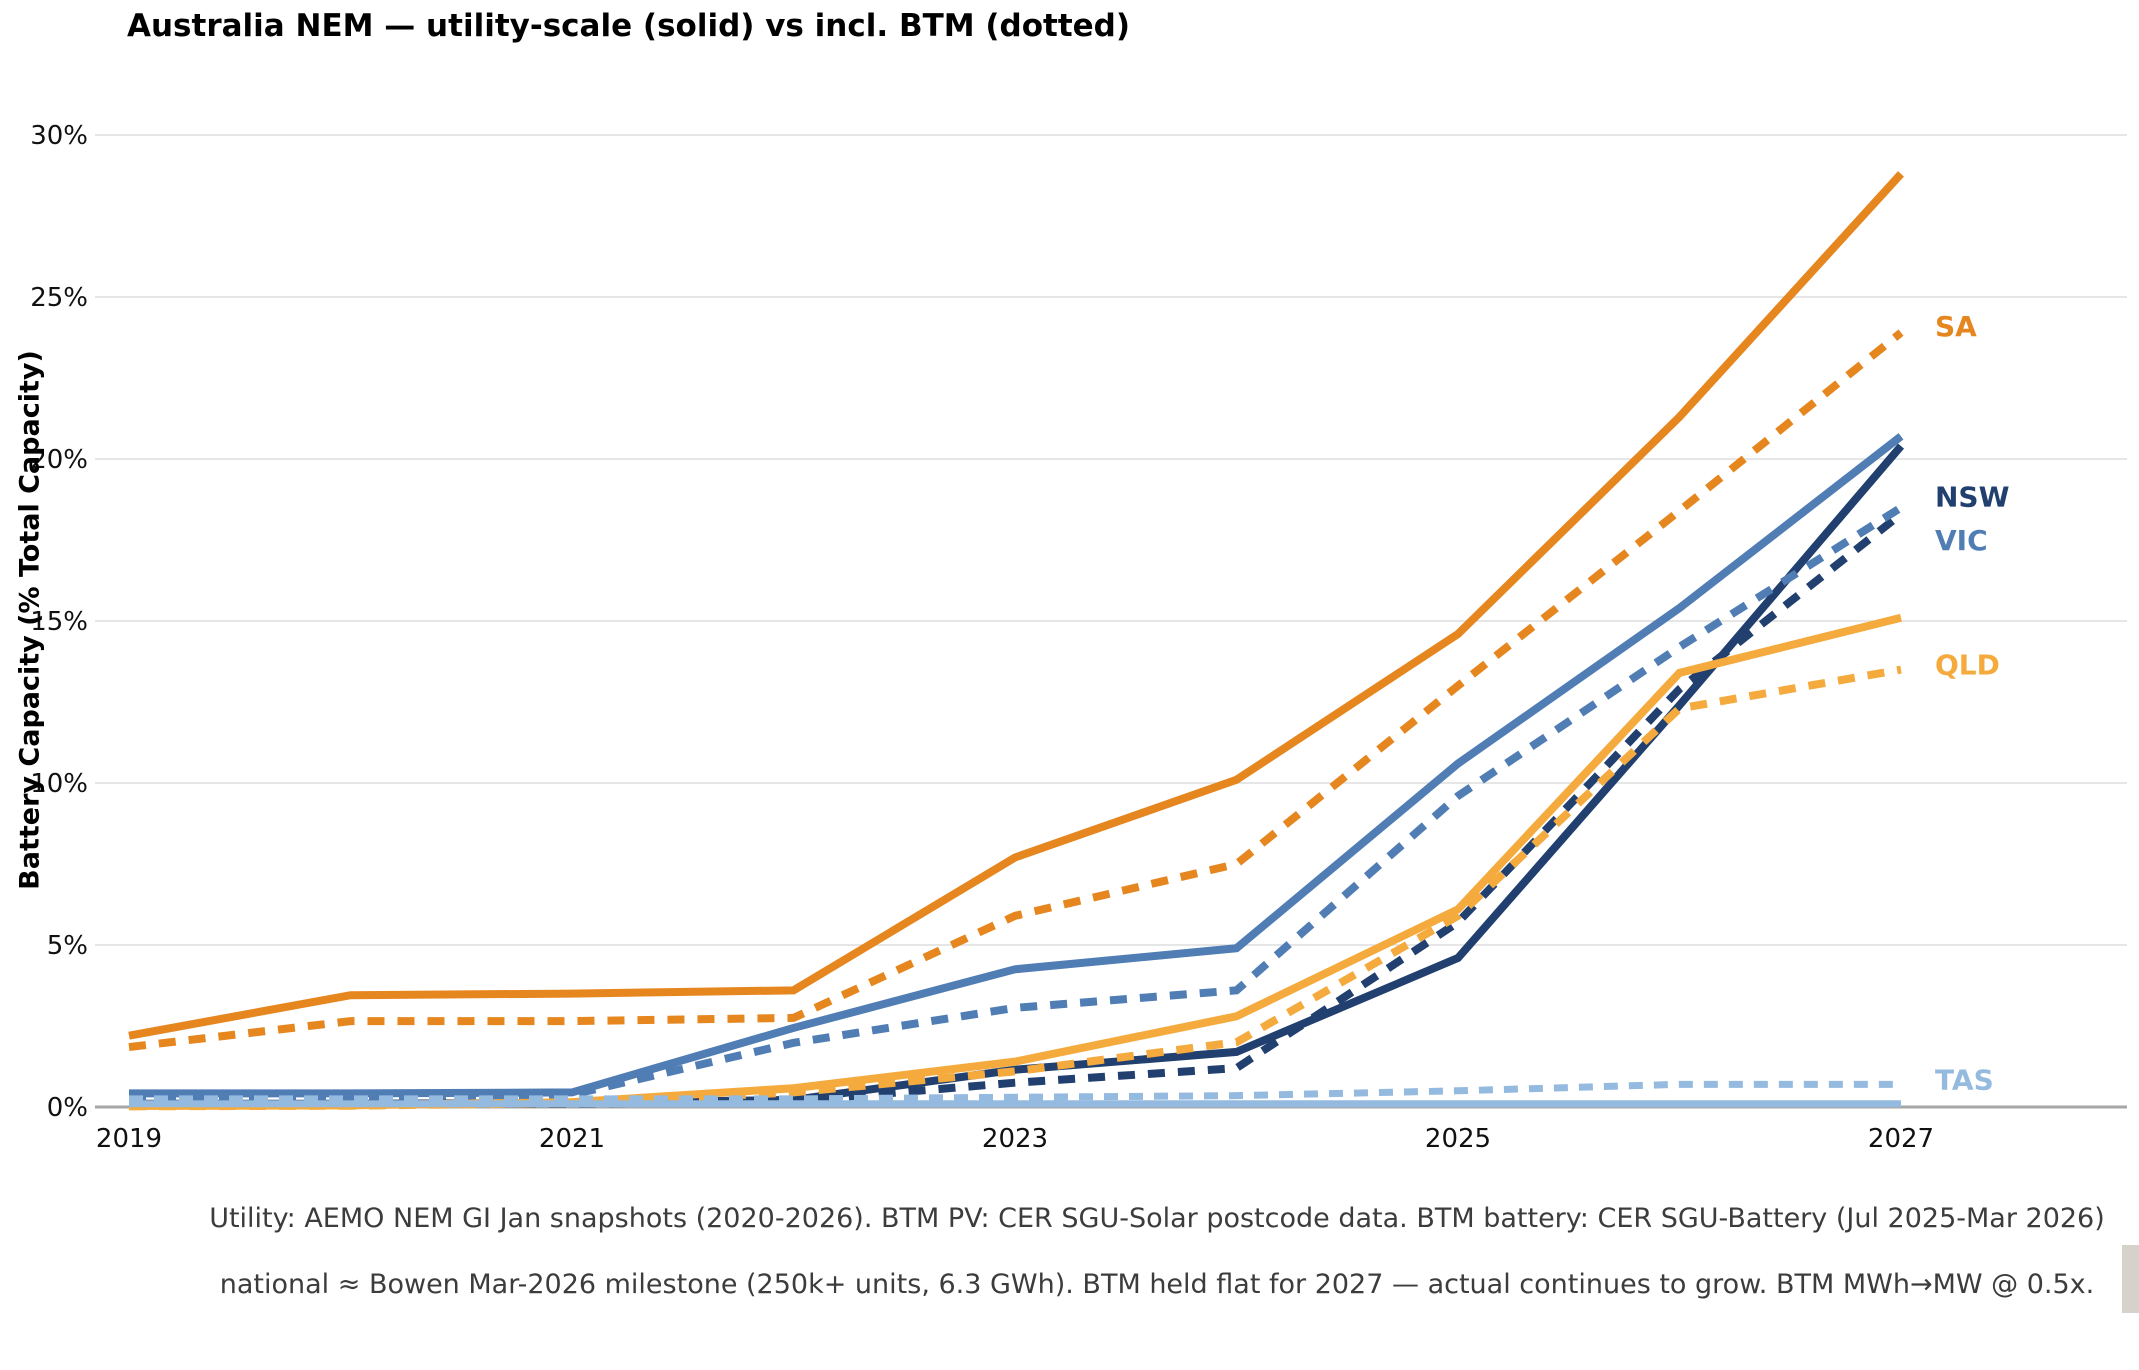  Describe the element at coordinates (1901, 1139) in the screenshot. I see `x-tick-label-2027: 2027` at that location.